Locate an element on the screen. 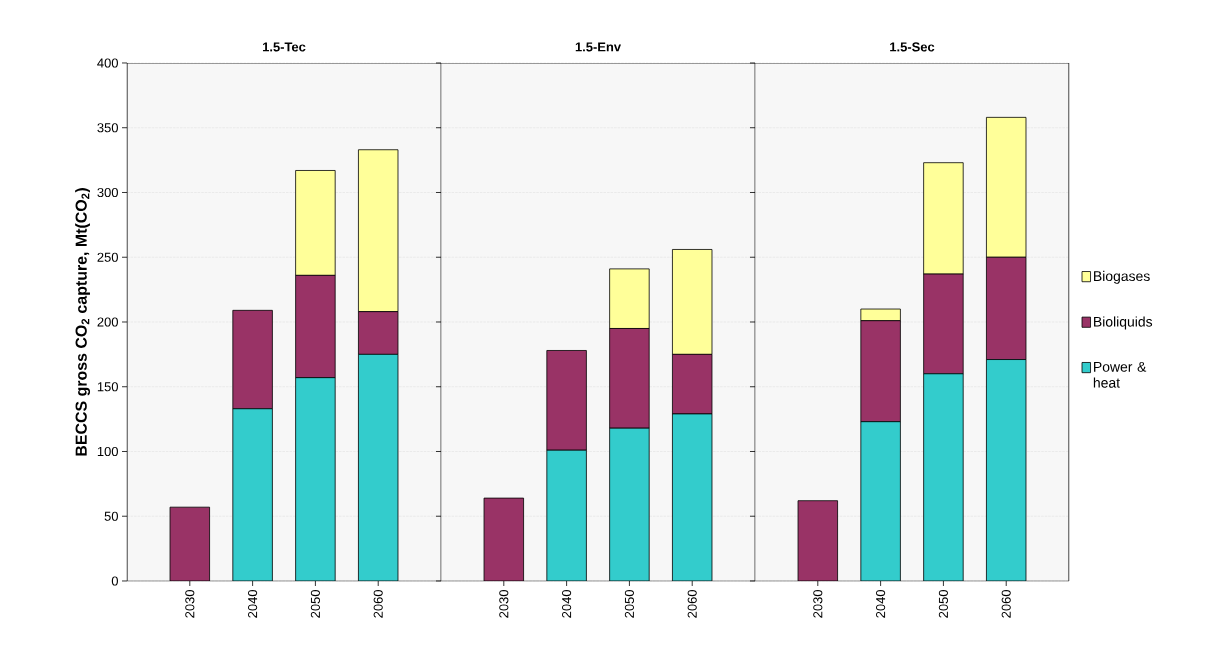 The image size is (1220, 655). y-tick-label: 250 is located at coordinates (107, 257).